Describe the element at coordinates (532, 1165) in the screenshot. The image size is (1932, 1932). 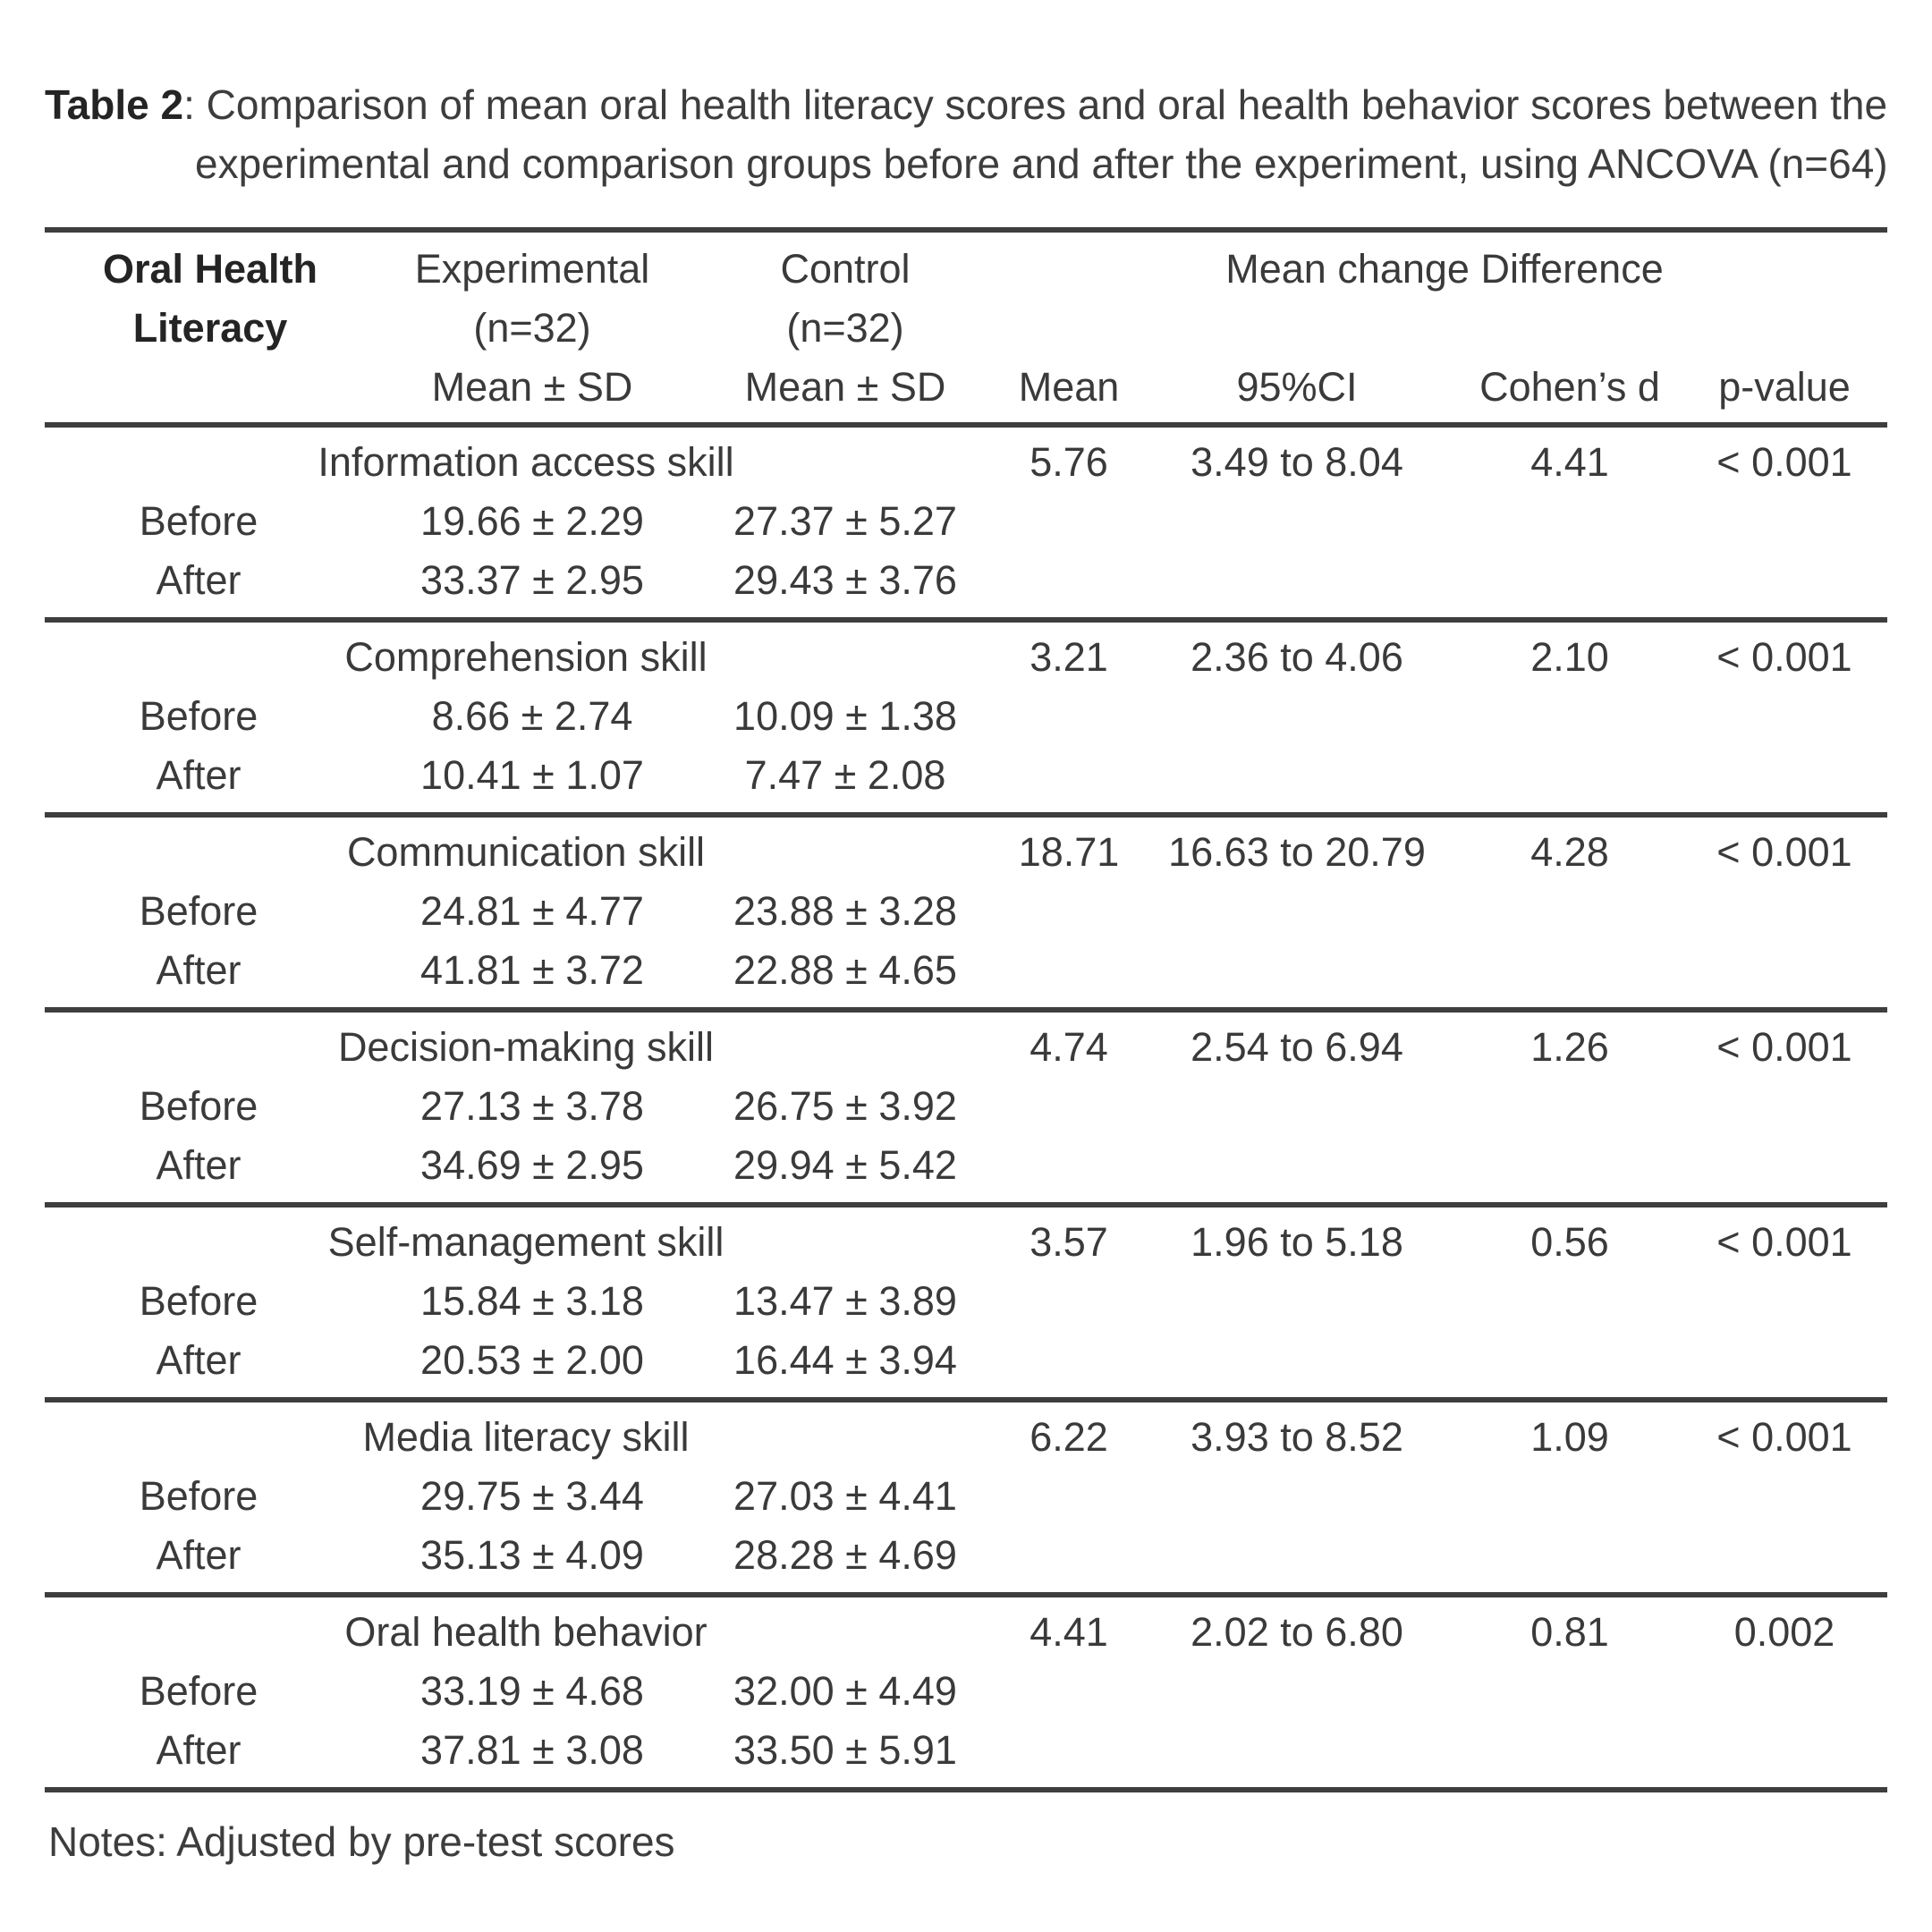
I see `after-experimental-value: 34.69 ± 2.95` at that location.